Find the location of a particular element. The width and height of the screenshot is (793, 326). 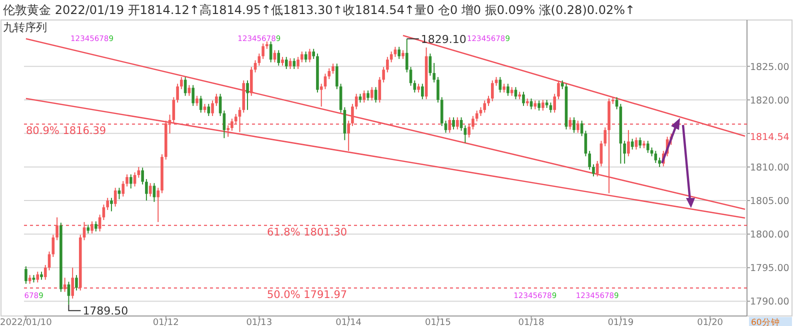

y-tick-label: 1810.00 is located at coordinates (770, 168).